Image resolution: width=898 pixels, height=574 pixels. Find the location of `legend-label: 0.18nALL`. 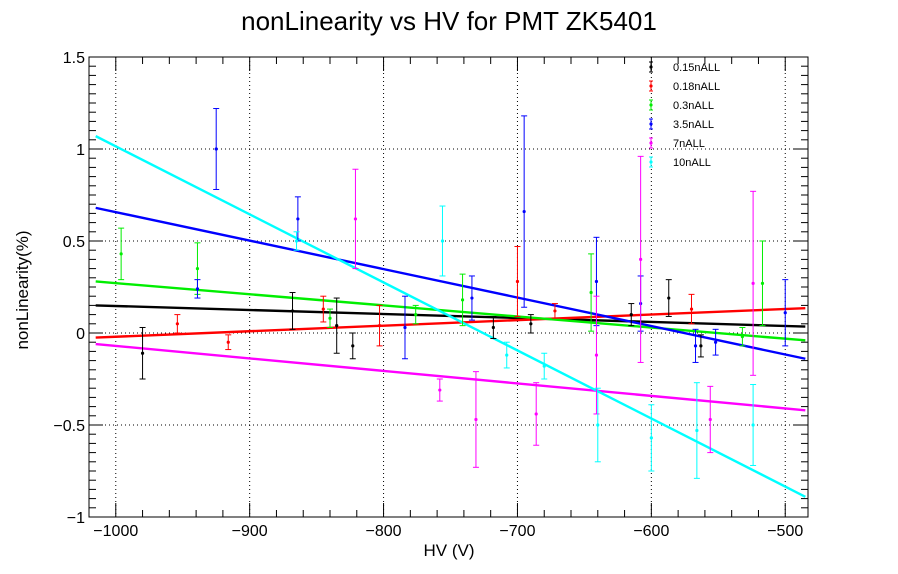

legend-label: 0.18nALL is located at coordinates (696, 87).